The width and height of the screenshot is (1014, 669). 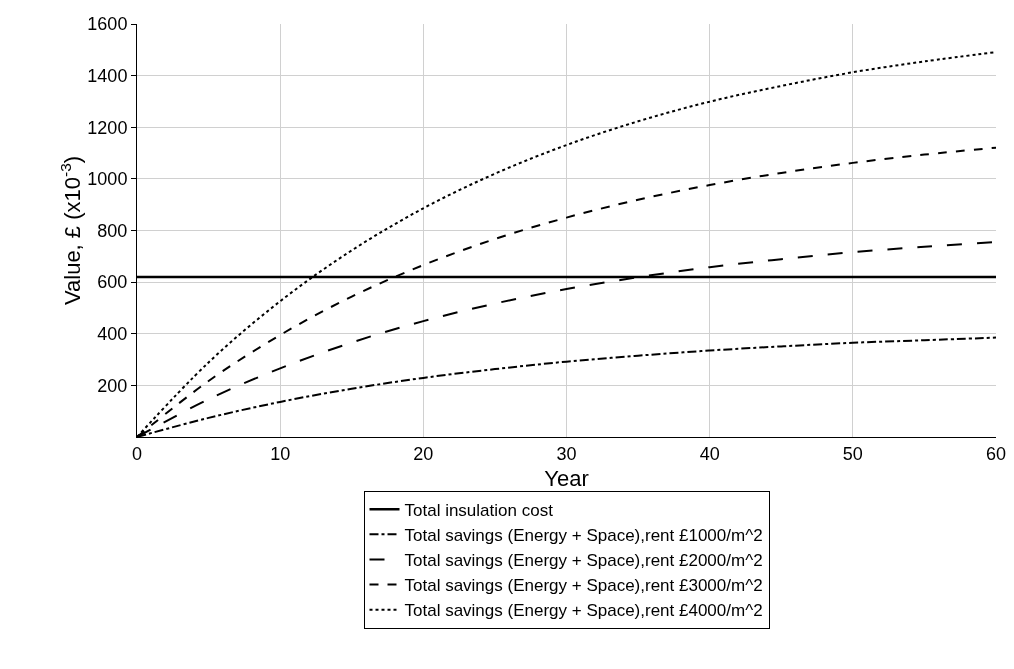 I want to click on x-tick-label: 10, so click(x=280, y=453).